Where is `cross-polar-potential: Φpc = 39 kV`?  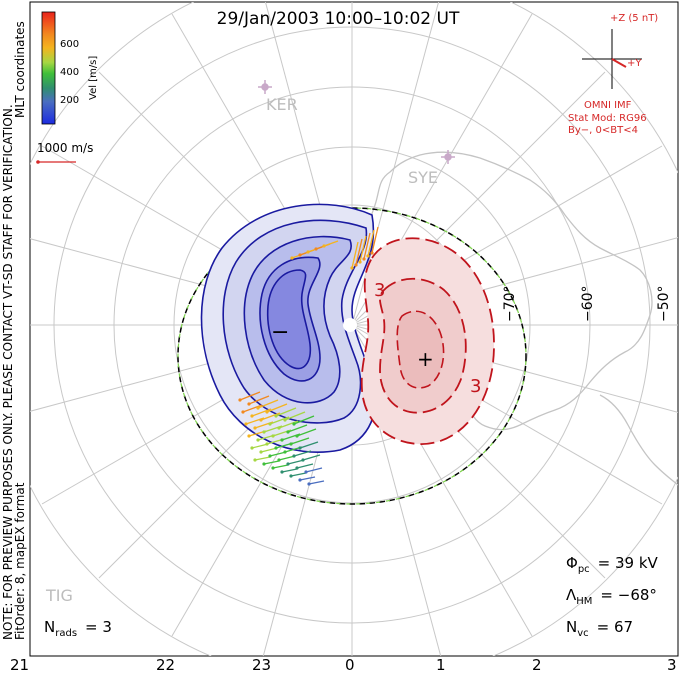 cross-polar-potential: Φpc = 39 kV is located at coordinates (612, 564).